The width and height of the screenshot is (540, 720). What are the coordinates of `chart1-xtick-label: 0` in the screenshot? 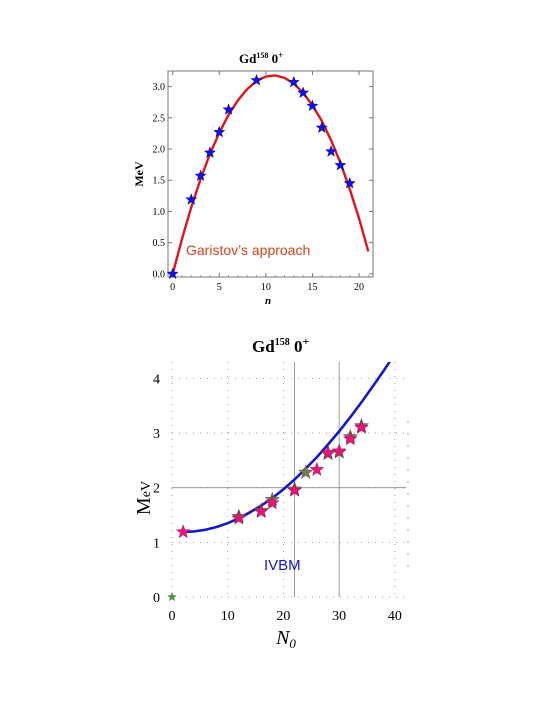 It's located at (172, 287).